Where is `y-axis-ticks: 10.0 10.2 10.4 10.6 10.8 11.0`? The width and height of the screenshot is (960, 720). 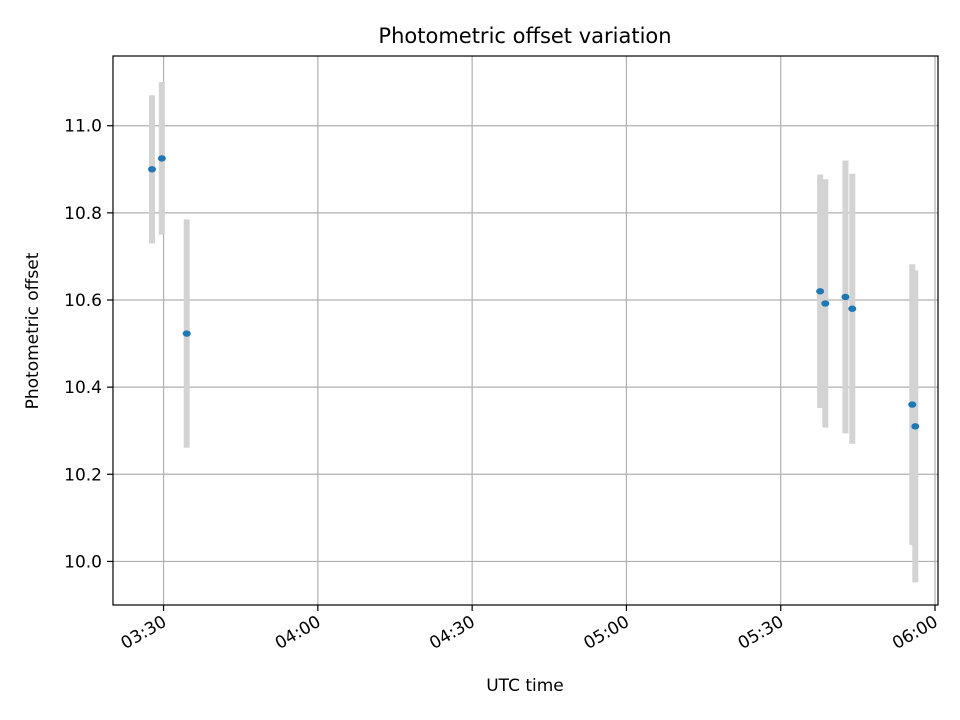 y-axis-ticks: 10.0 10.2 10.4 10.6 10.8 11.0 is located at coordinates (88, 344).